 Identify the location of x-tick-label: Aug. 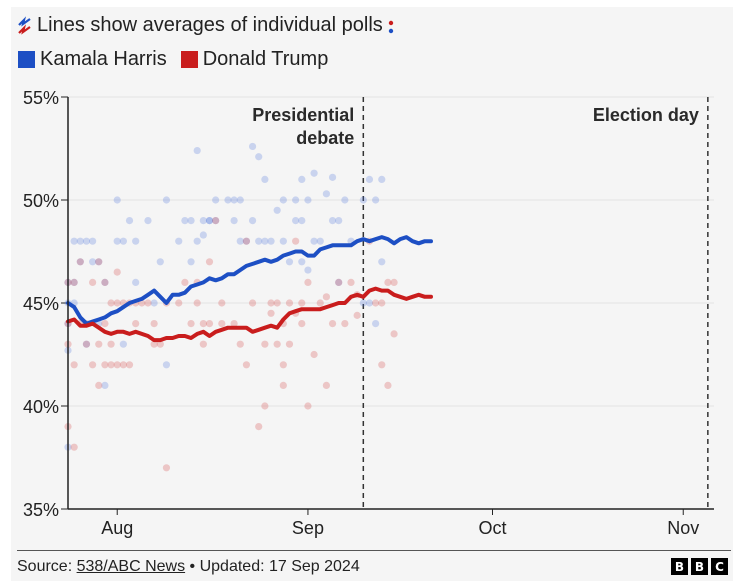
(117, 528).